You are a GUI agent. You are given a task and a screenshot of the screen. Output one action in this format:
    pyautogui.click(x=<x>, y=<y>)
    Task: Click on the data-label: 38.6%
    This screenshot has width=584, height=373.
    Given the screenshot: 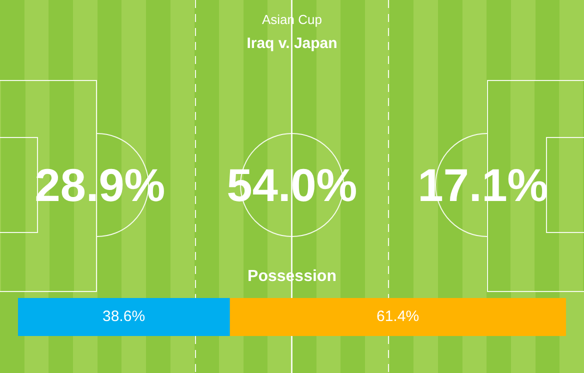 What is the action you would take?
    pyautogui.click(x=124, y=317)
    